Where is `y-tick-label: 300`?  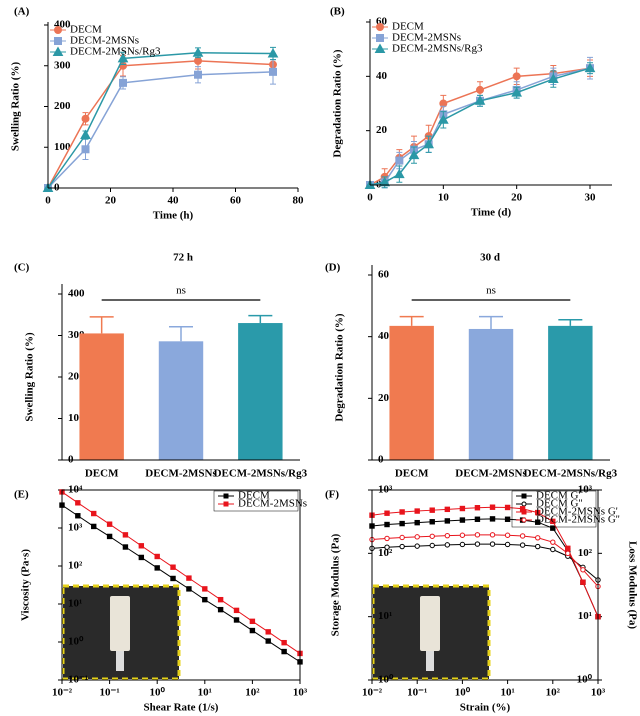 y-tick-label: 300 is located at coordinates (62, 65).